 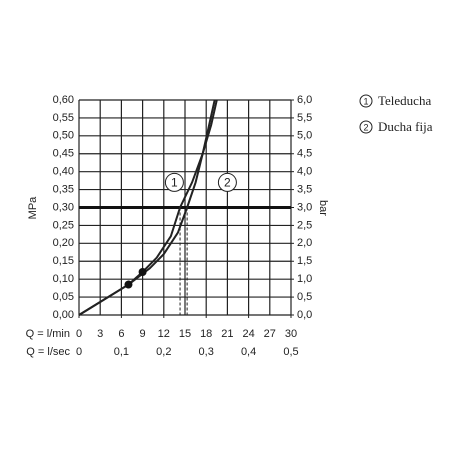 What do you see at coordinates (33, 208) in the screenshot?
I see `y-axis-label: MPa` at bounding box center [33, 208].